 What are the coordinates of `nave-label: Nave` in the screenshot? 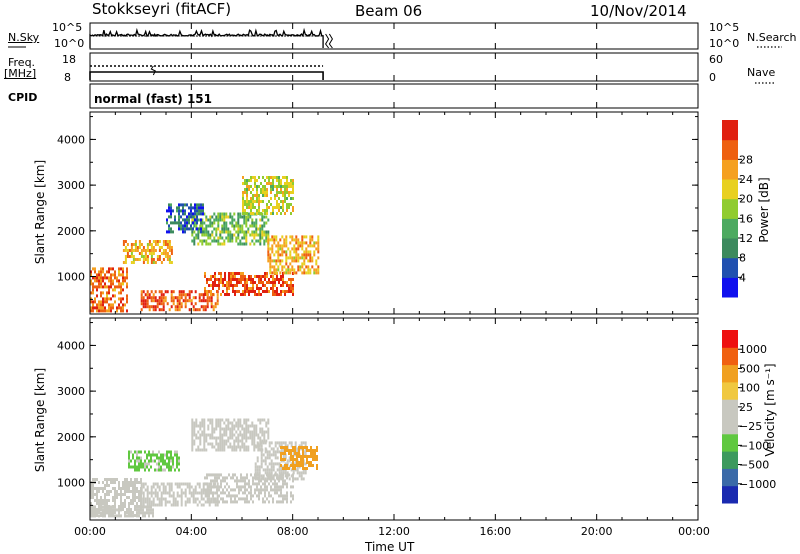 It's located at (761, 72).